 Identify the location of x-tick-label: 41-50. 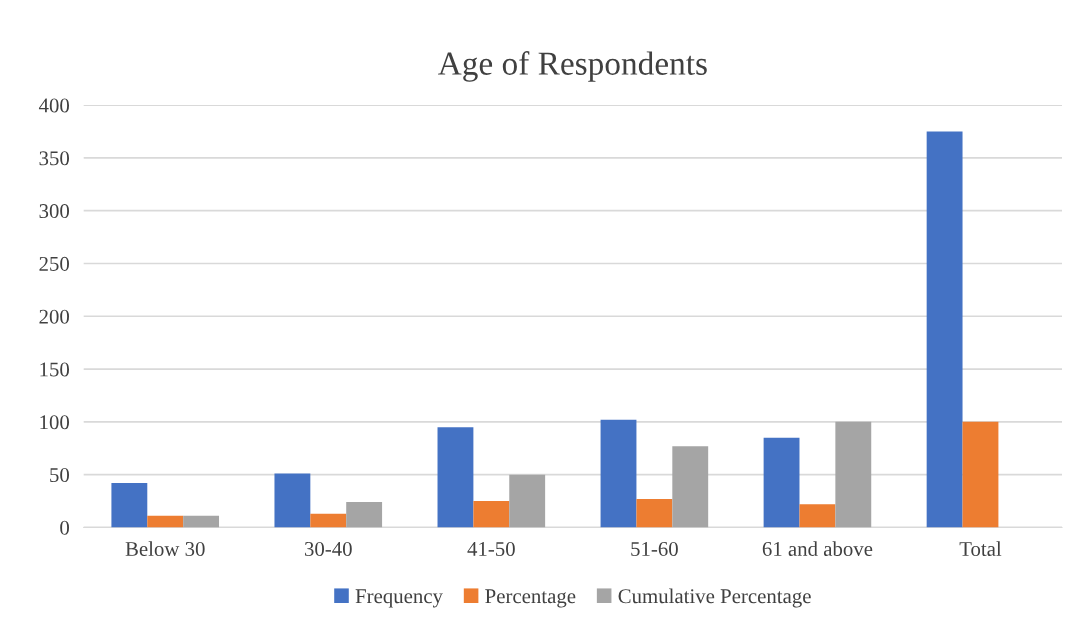
(491, 548).